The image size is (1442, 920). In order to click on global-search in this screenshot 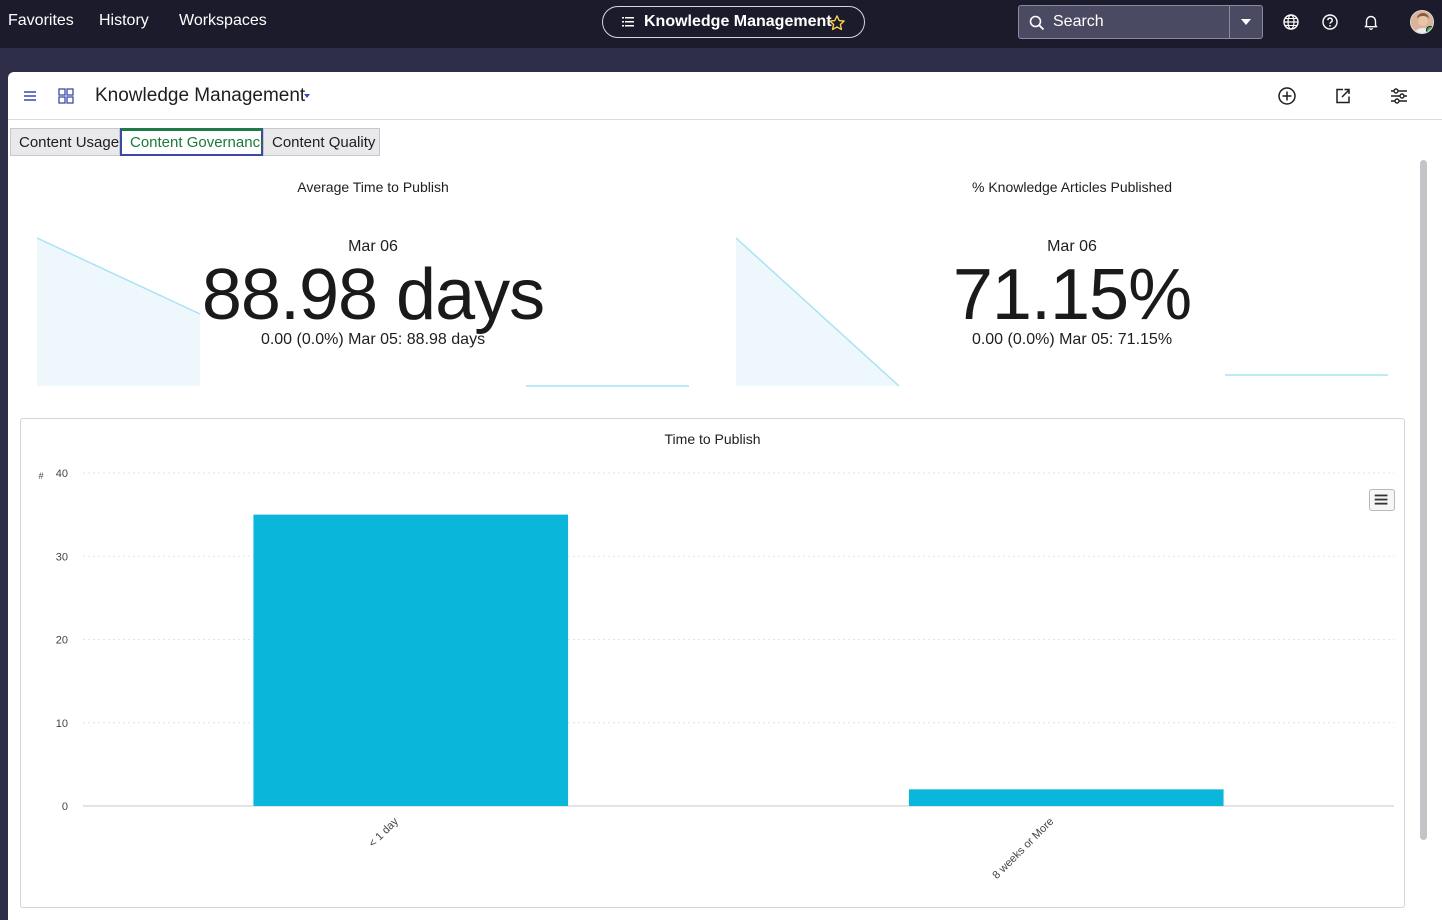, I will do `click(1140, 22)`.